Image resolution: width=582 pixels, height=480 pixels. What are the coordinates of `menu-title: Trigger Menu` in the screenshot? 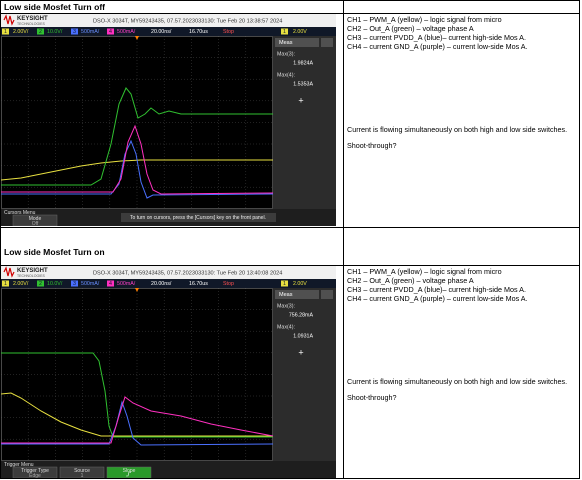 It's located at (19, 465).